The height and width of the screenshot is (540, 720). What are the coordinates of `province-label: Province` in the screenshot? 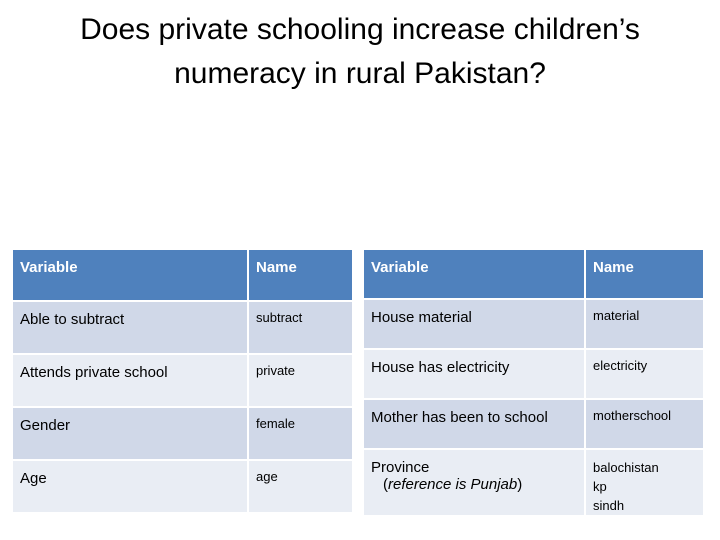 It's located at (400, 467).